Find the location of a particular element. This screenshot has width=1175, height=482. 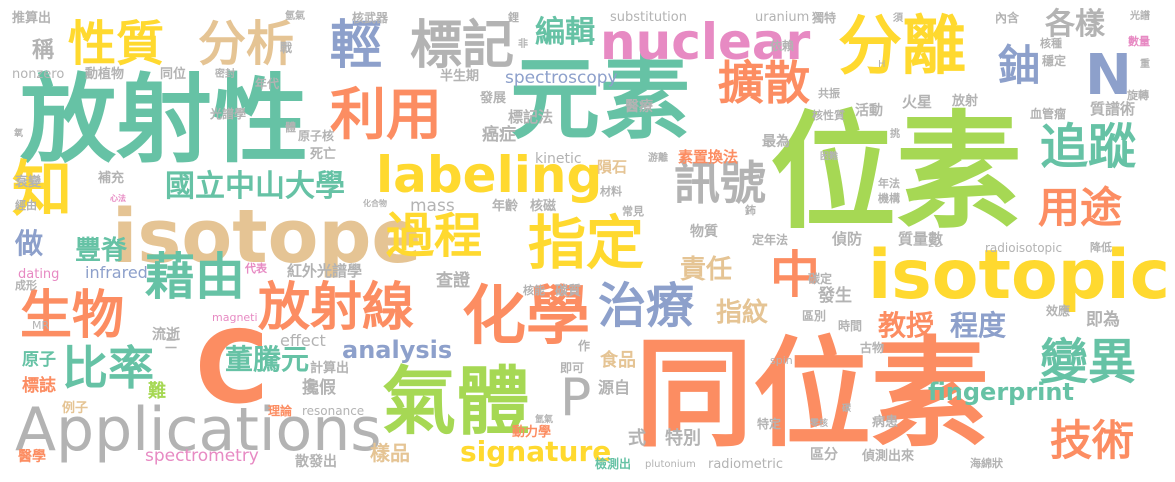

word-fingerprint: fingerprint is located at coordinates (1001, 392).